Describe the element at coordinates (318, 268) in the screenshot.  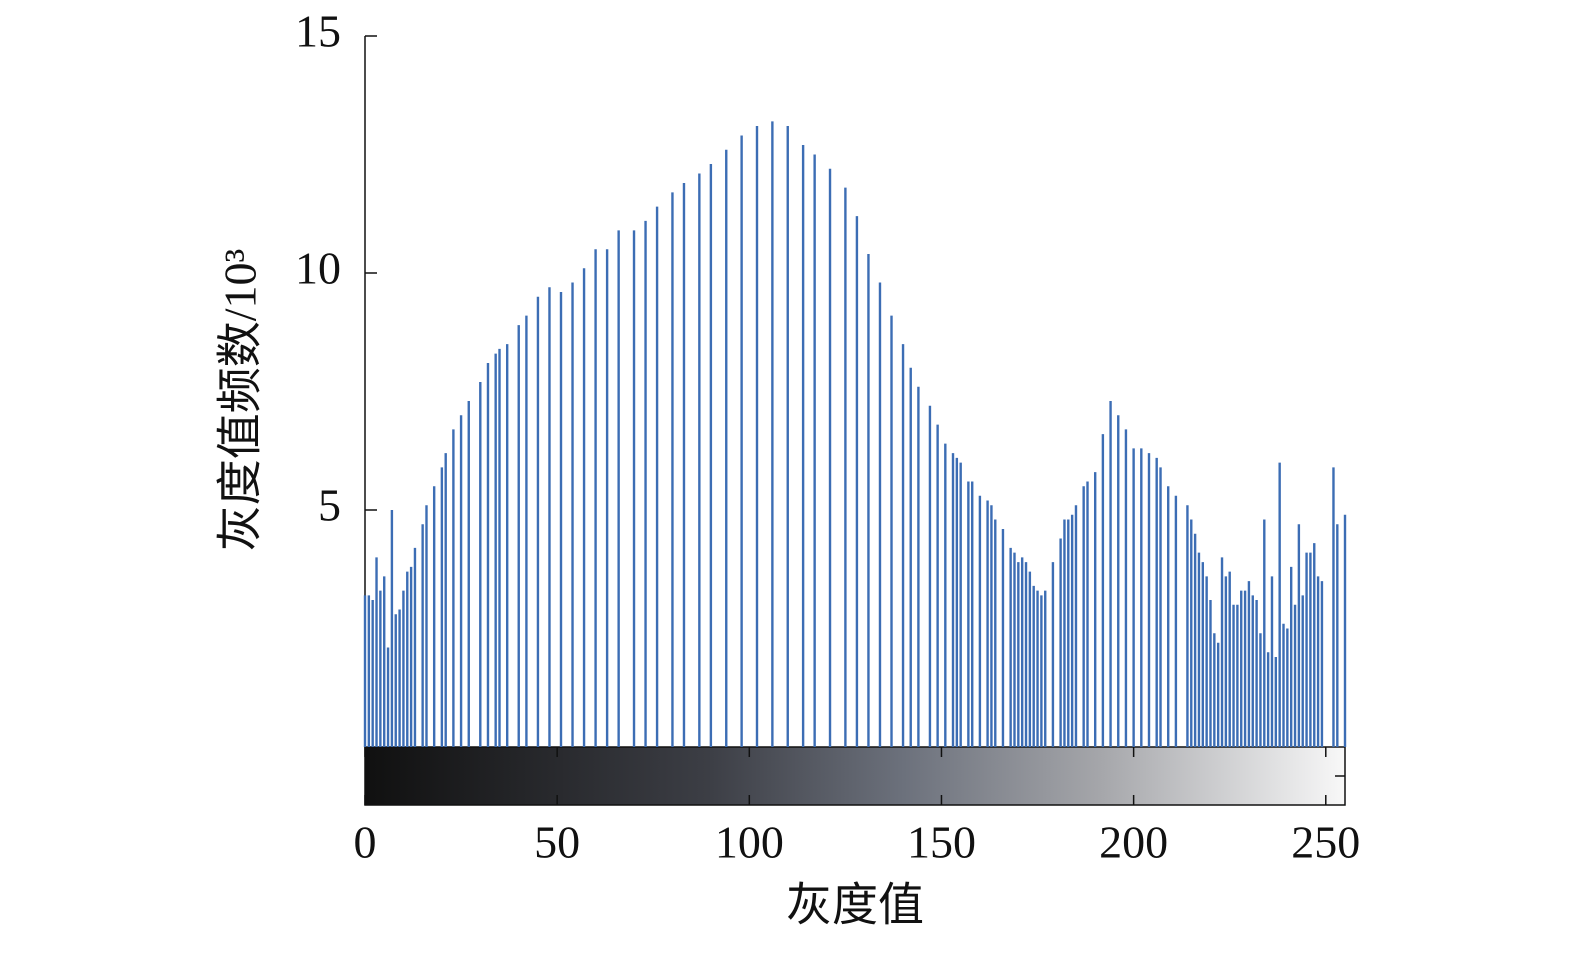
I see `y-tick-label: 10` at that location.